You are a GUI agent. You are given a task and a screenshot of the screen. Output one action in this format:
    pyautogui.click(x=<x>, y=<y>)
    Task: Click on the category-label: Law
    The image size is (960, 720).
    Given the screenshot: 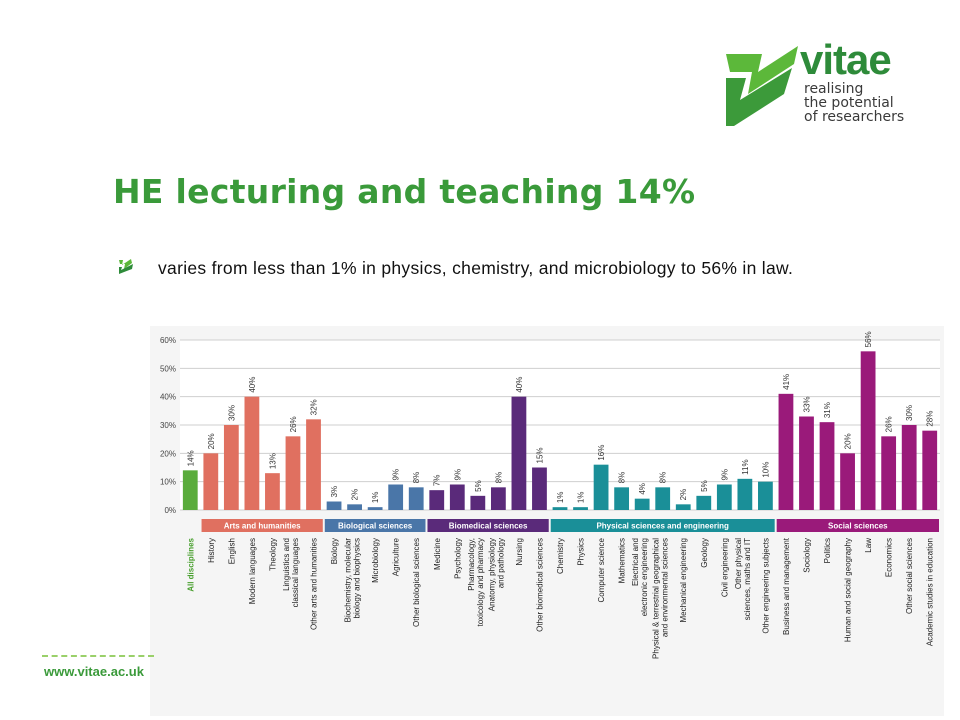 What is the action you would take?
    pyautogui.click(x=868, y=545)
    